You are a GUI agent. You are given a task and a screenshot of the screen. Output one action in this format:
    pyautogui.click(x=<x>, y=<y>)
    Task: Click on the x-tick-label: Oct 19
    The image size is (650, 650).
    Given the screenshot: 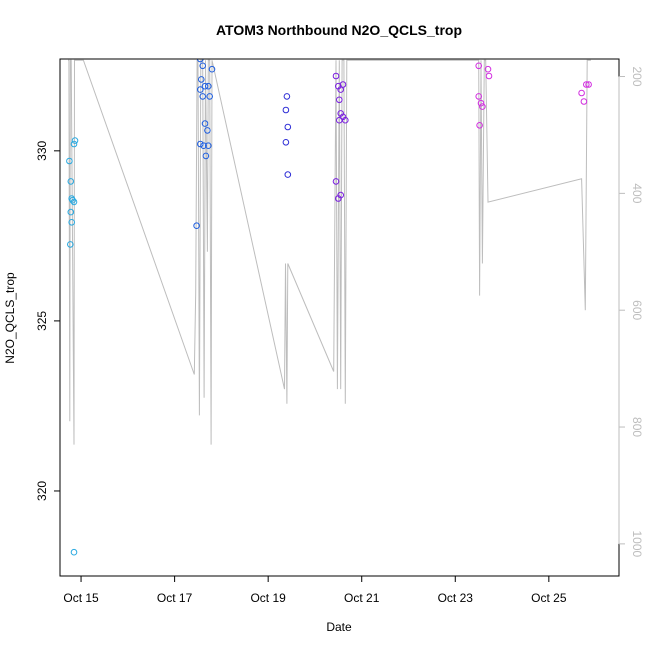 What is the action you would take?
    pyautogui.click(x=268, y=598)
    